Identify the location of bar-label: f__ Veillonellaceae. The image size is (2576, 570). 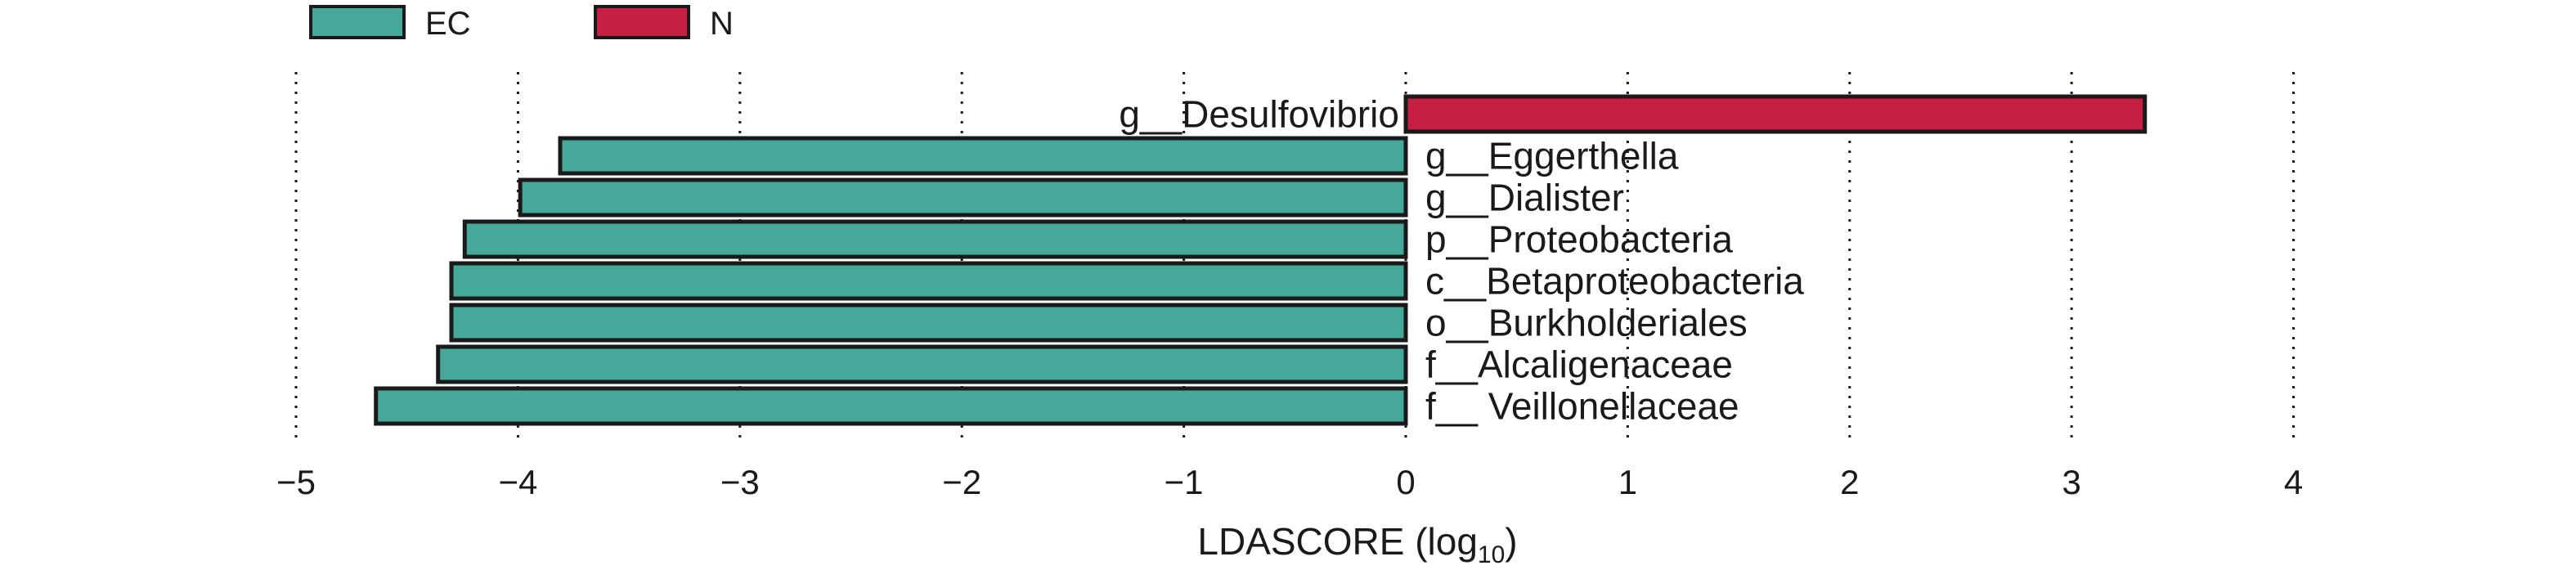
(1582, 406).